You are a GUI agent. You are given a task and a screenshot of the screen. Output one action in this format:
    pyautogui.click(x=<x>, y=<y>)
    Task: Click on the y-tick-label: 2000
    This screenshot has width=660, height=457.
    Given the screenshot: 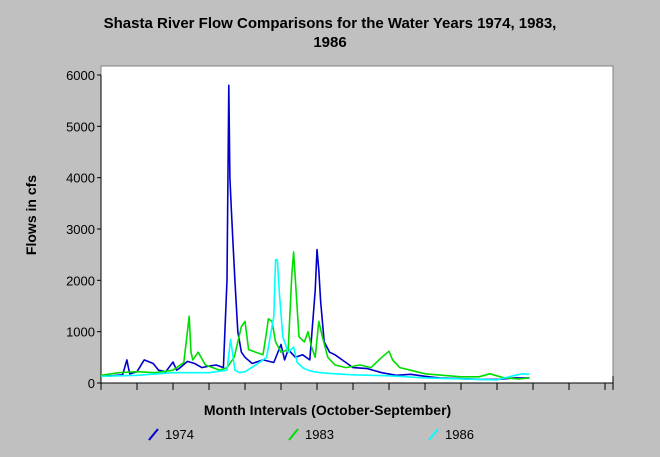 What is the action you would take?
    pyautogui.click(x=80, y=280)
    